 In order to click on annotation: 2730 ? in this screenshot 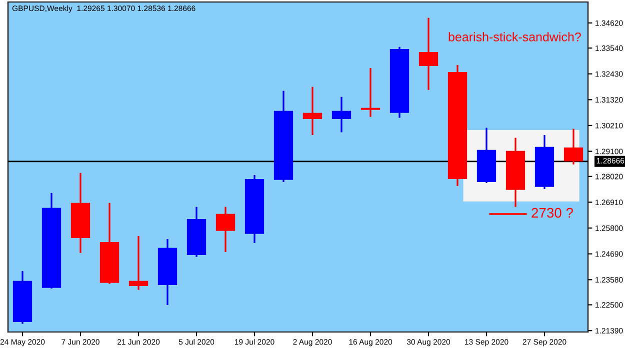, I will do `click(552, 213)`.